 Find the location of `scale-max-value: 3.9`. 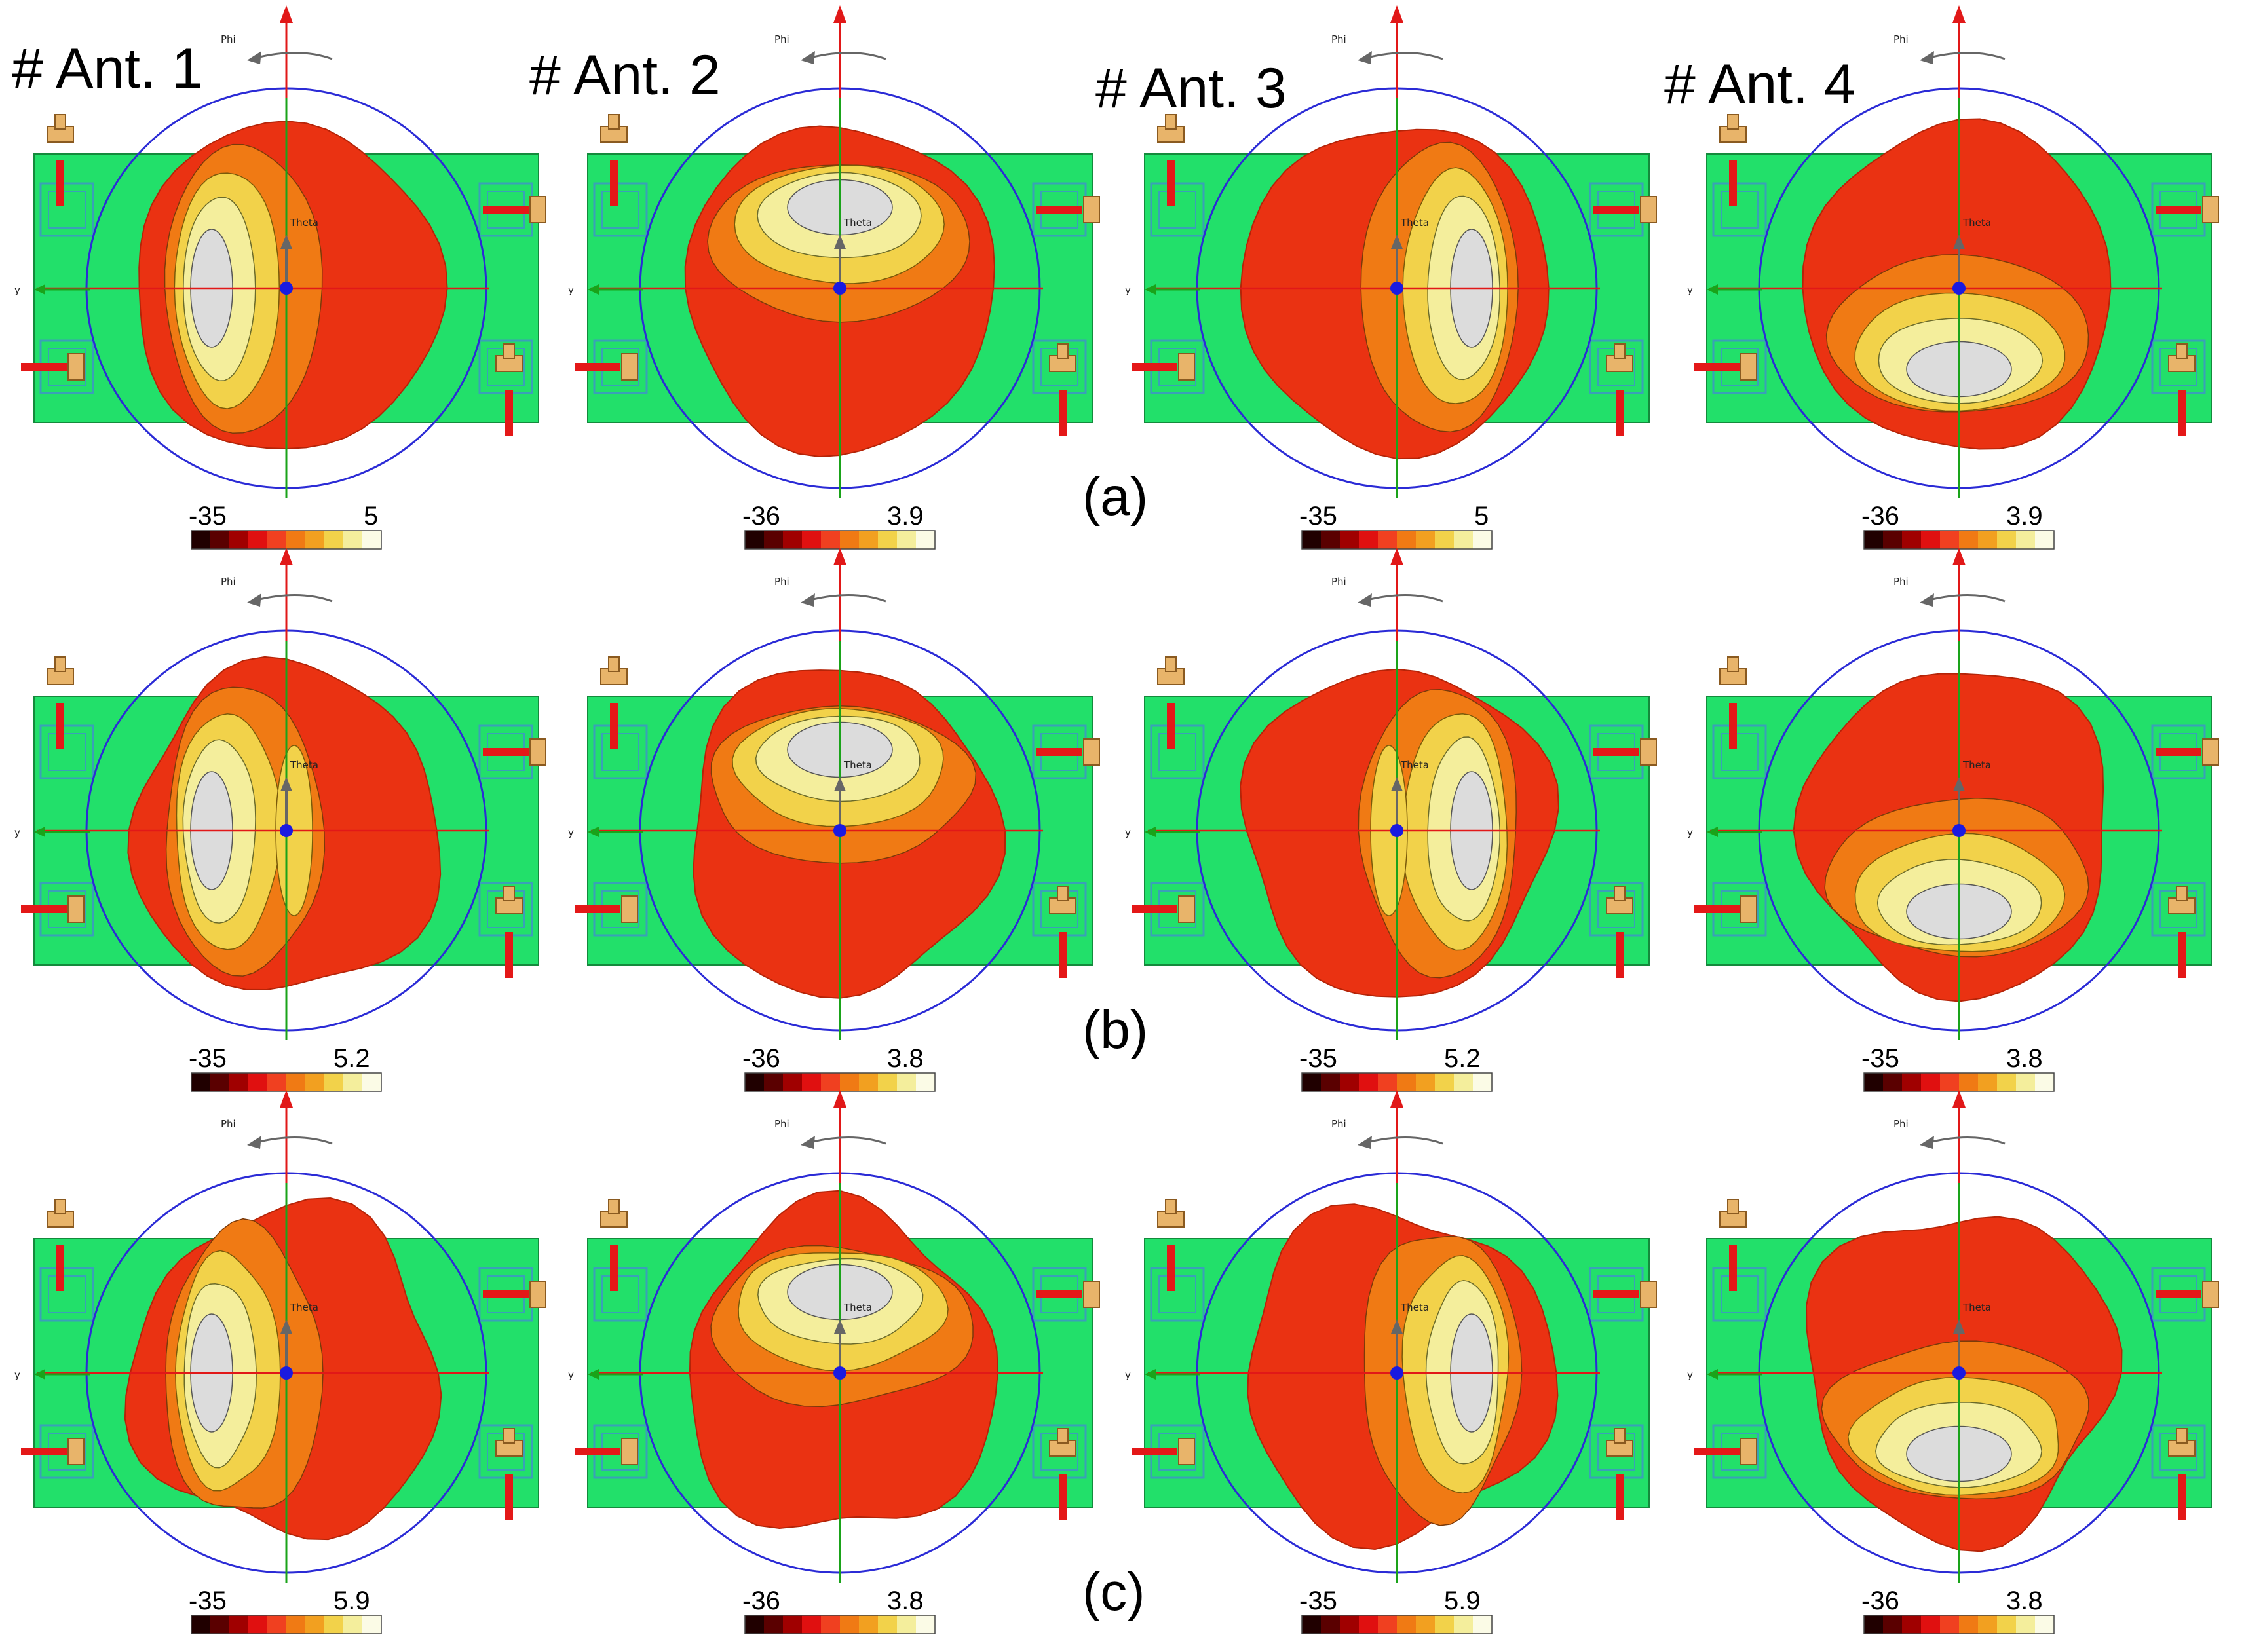

scale-max-value: 3.9 is located at coordinates (905, 516).